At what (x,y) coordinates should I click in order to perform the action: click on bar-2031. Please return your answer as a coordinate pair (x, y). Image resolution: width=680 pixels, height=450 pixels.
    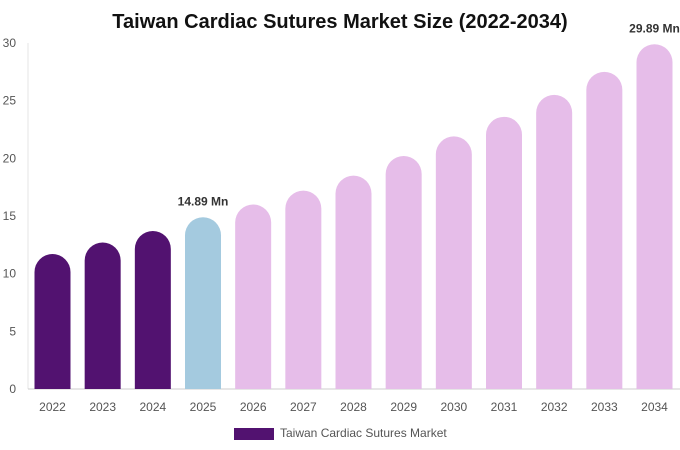
    Looking at the image, I should click on (504, 252).